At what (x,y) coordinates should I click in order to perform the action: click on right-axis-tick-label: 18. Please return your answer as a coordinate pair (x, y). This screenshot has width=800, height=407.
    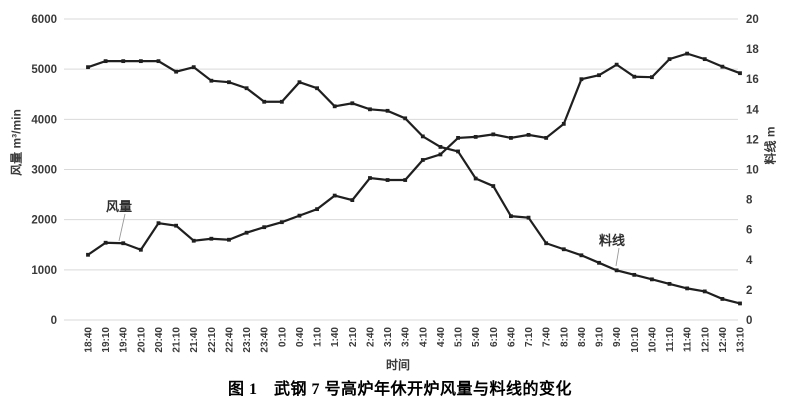
    Looking at the image, I should click on (752, 50).